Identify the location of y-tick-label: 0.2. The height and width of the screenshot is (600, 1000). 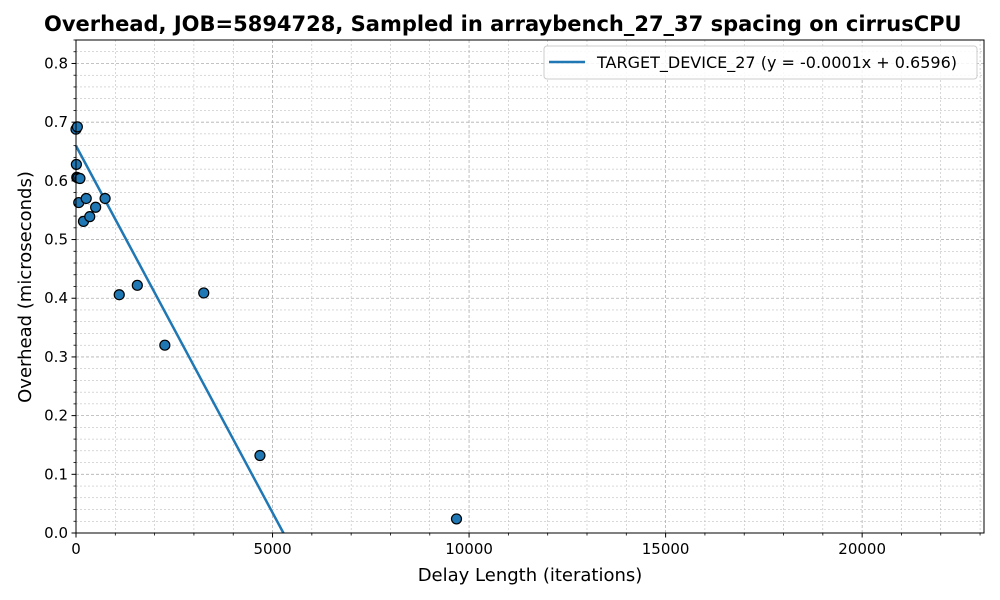
(56, 416).